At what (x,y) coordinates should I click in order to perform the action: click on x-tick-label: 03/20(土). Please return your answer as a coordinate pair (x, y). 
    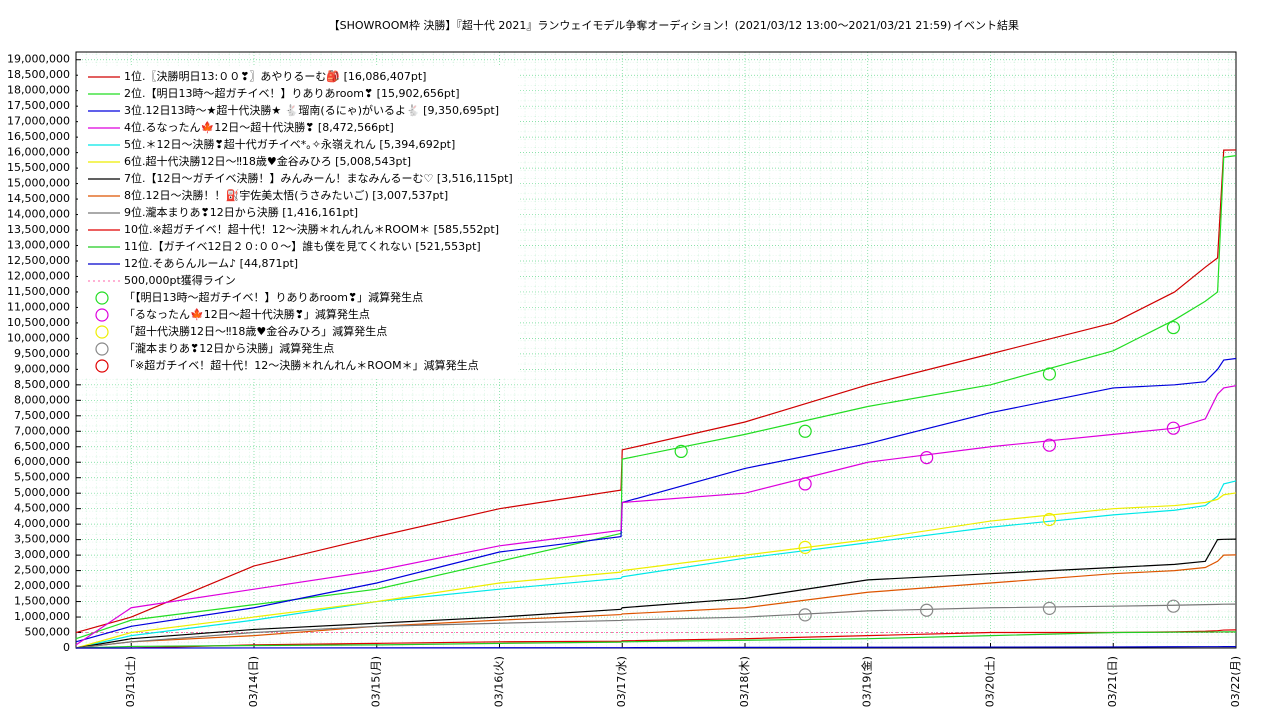
    Looking at the image, I should click on (989, 681).